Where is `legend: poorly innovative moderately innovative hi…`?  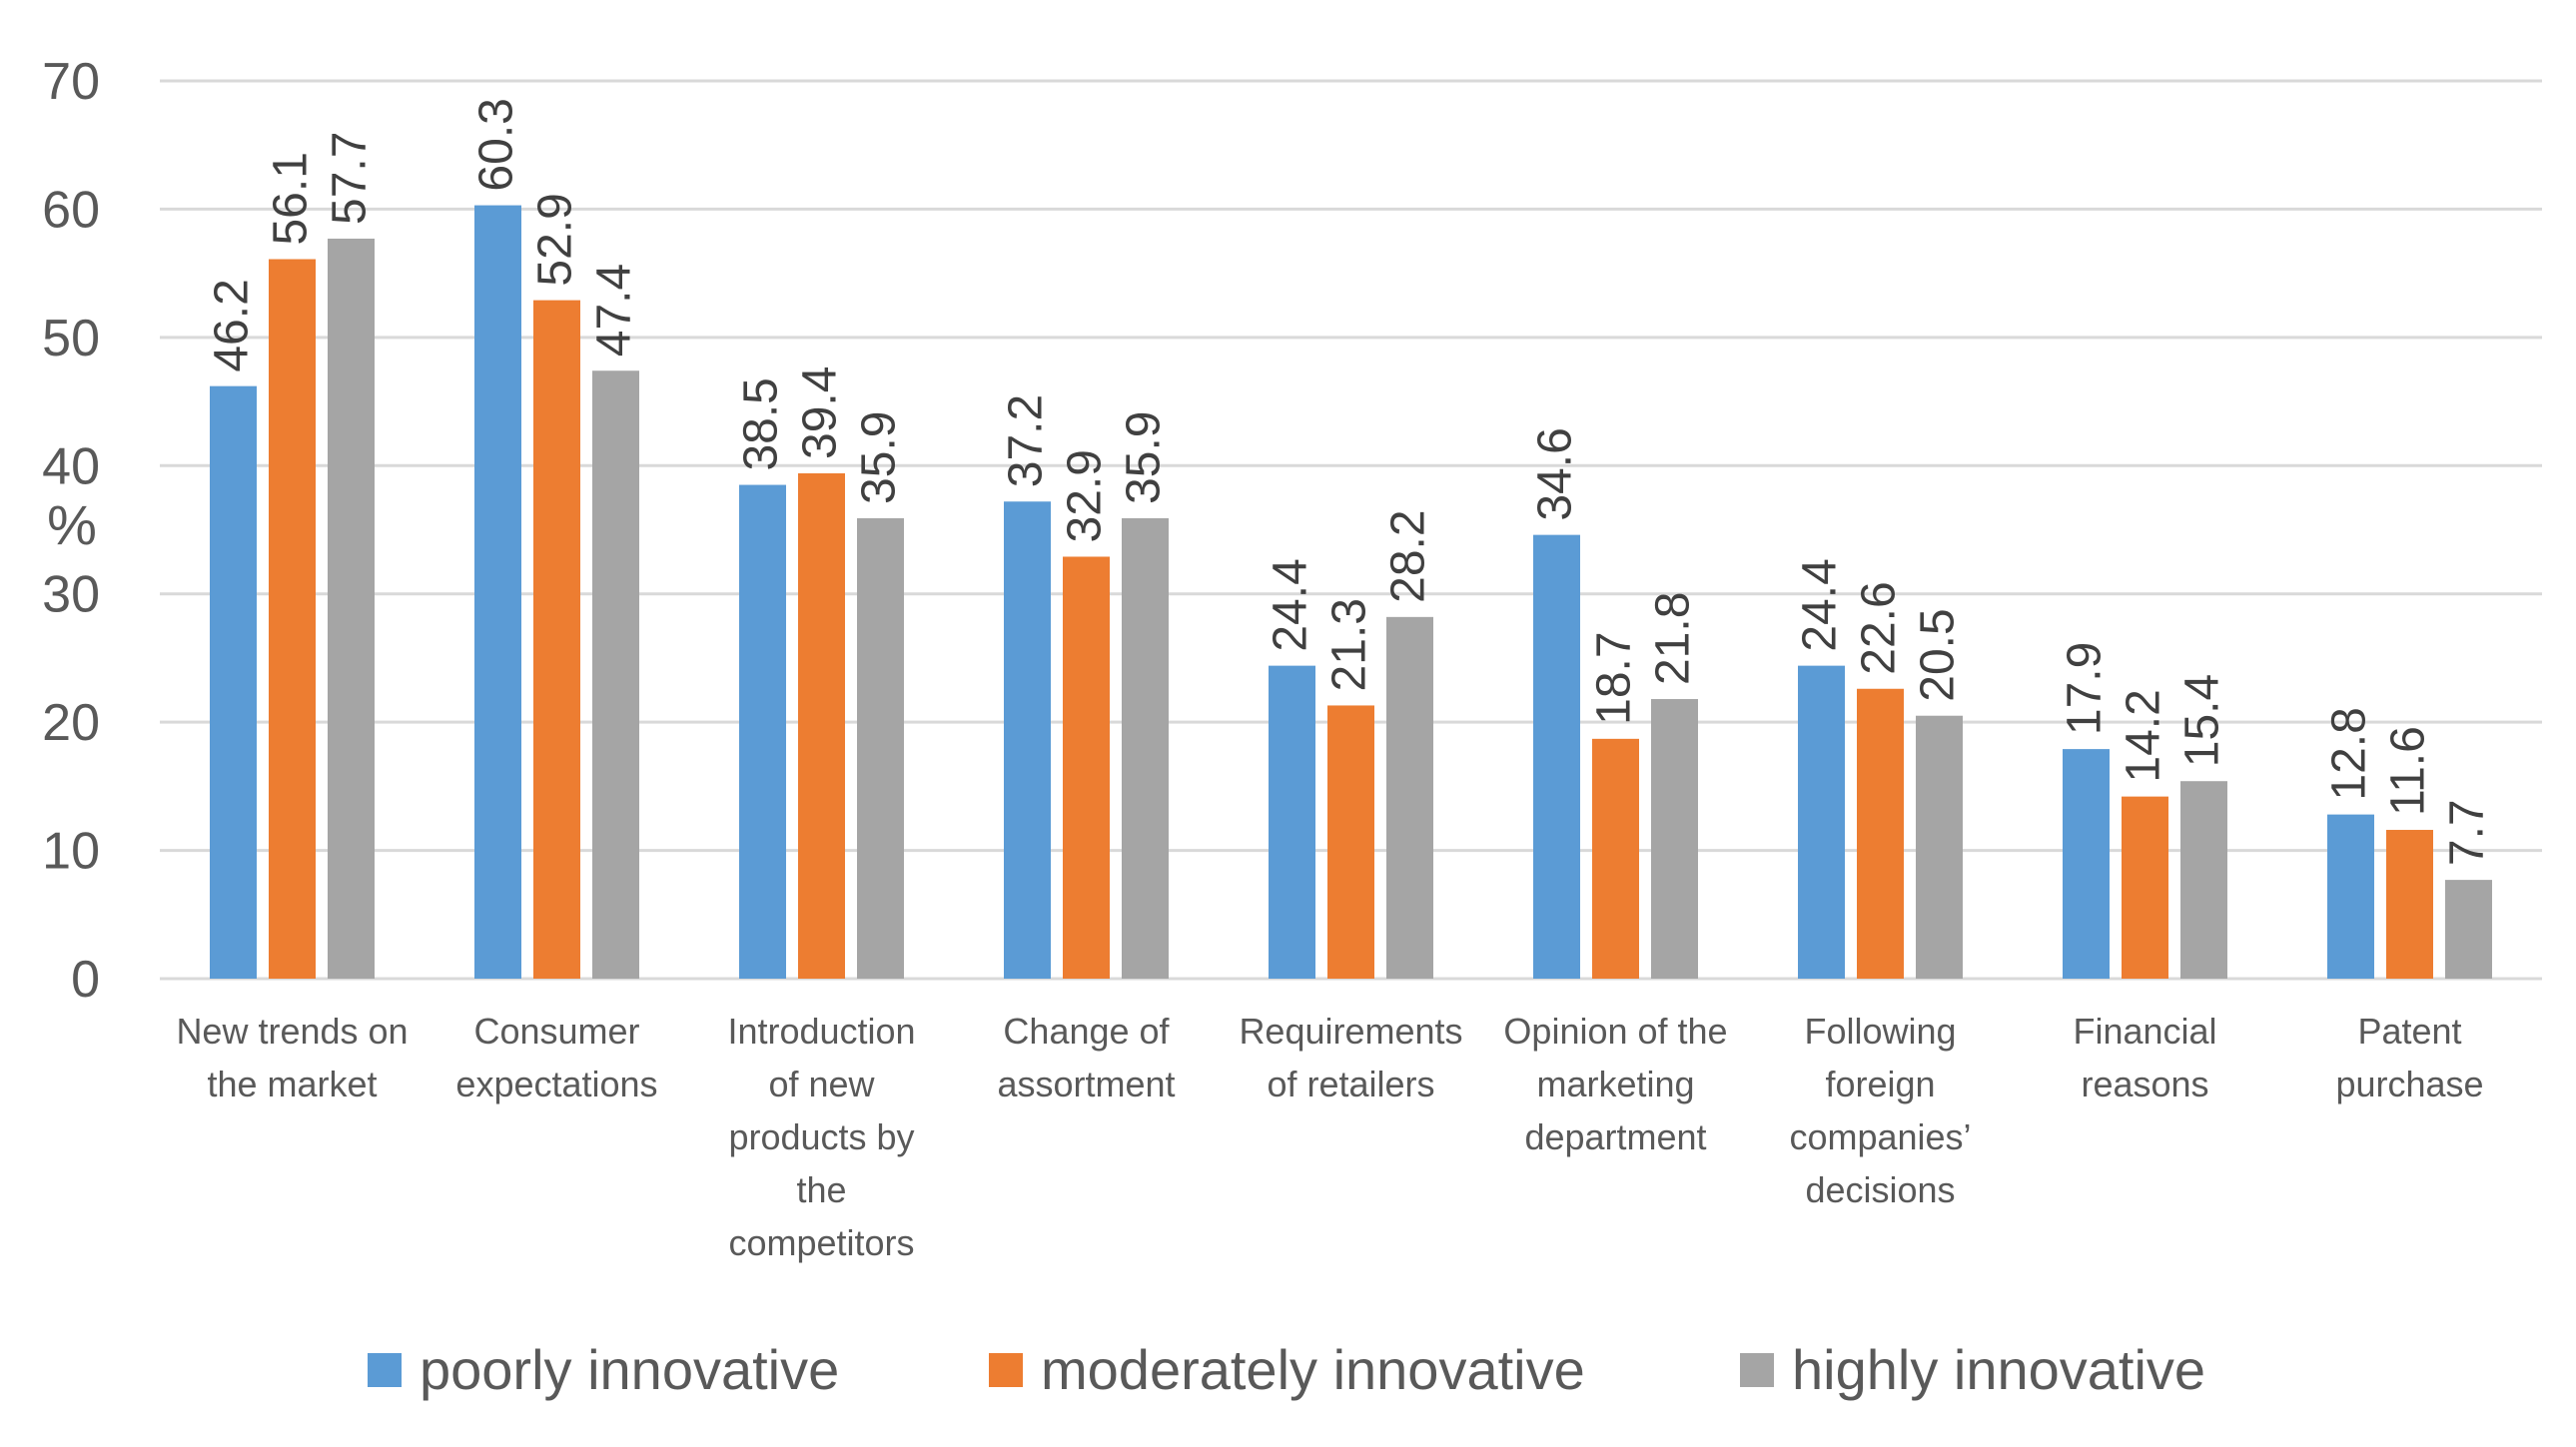 legend: poorly innovative moderately innovative hi… is located at coordinates (1287, 1369).